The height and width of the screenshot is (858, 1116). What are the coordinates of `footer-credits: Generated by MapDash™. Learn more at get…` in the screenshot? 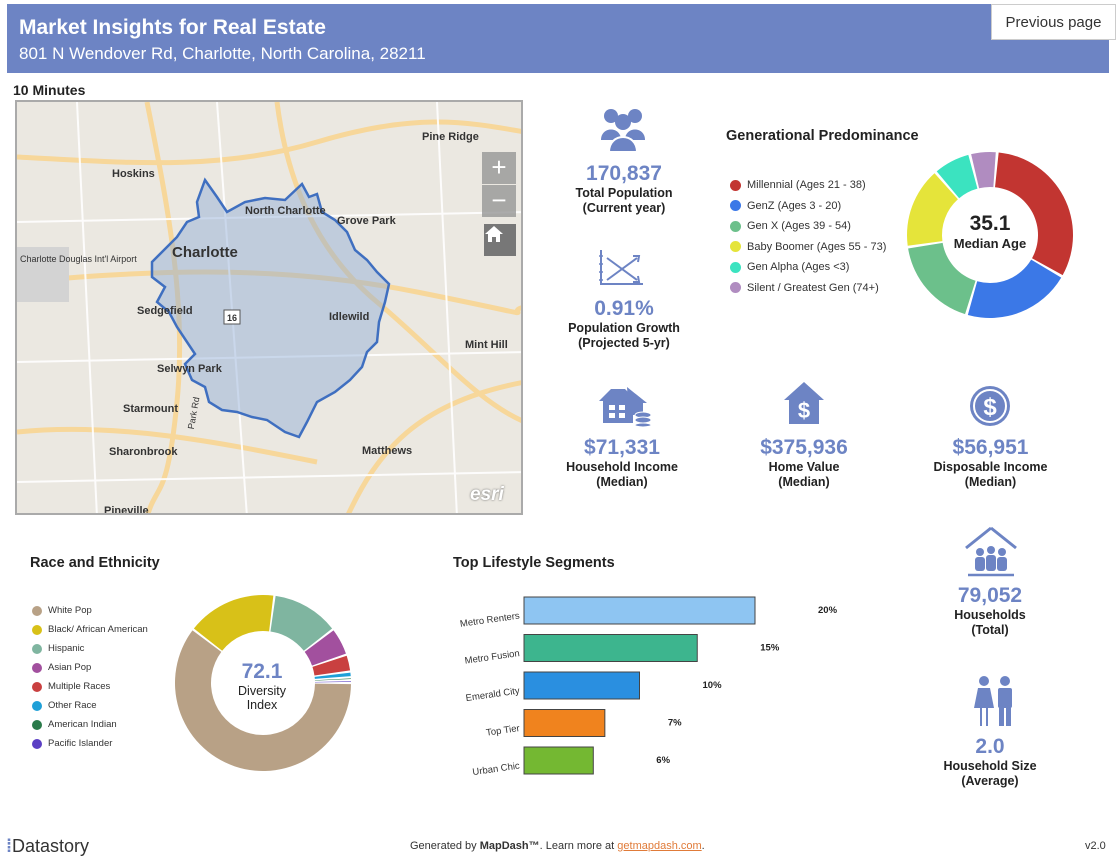 It's located at (557, 846).